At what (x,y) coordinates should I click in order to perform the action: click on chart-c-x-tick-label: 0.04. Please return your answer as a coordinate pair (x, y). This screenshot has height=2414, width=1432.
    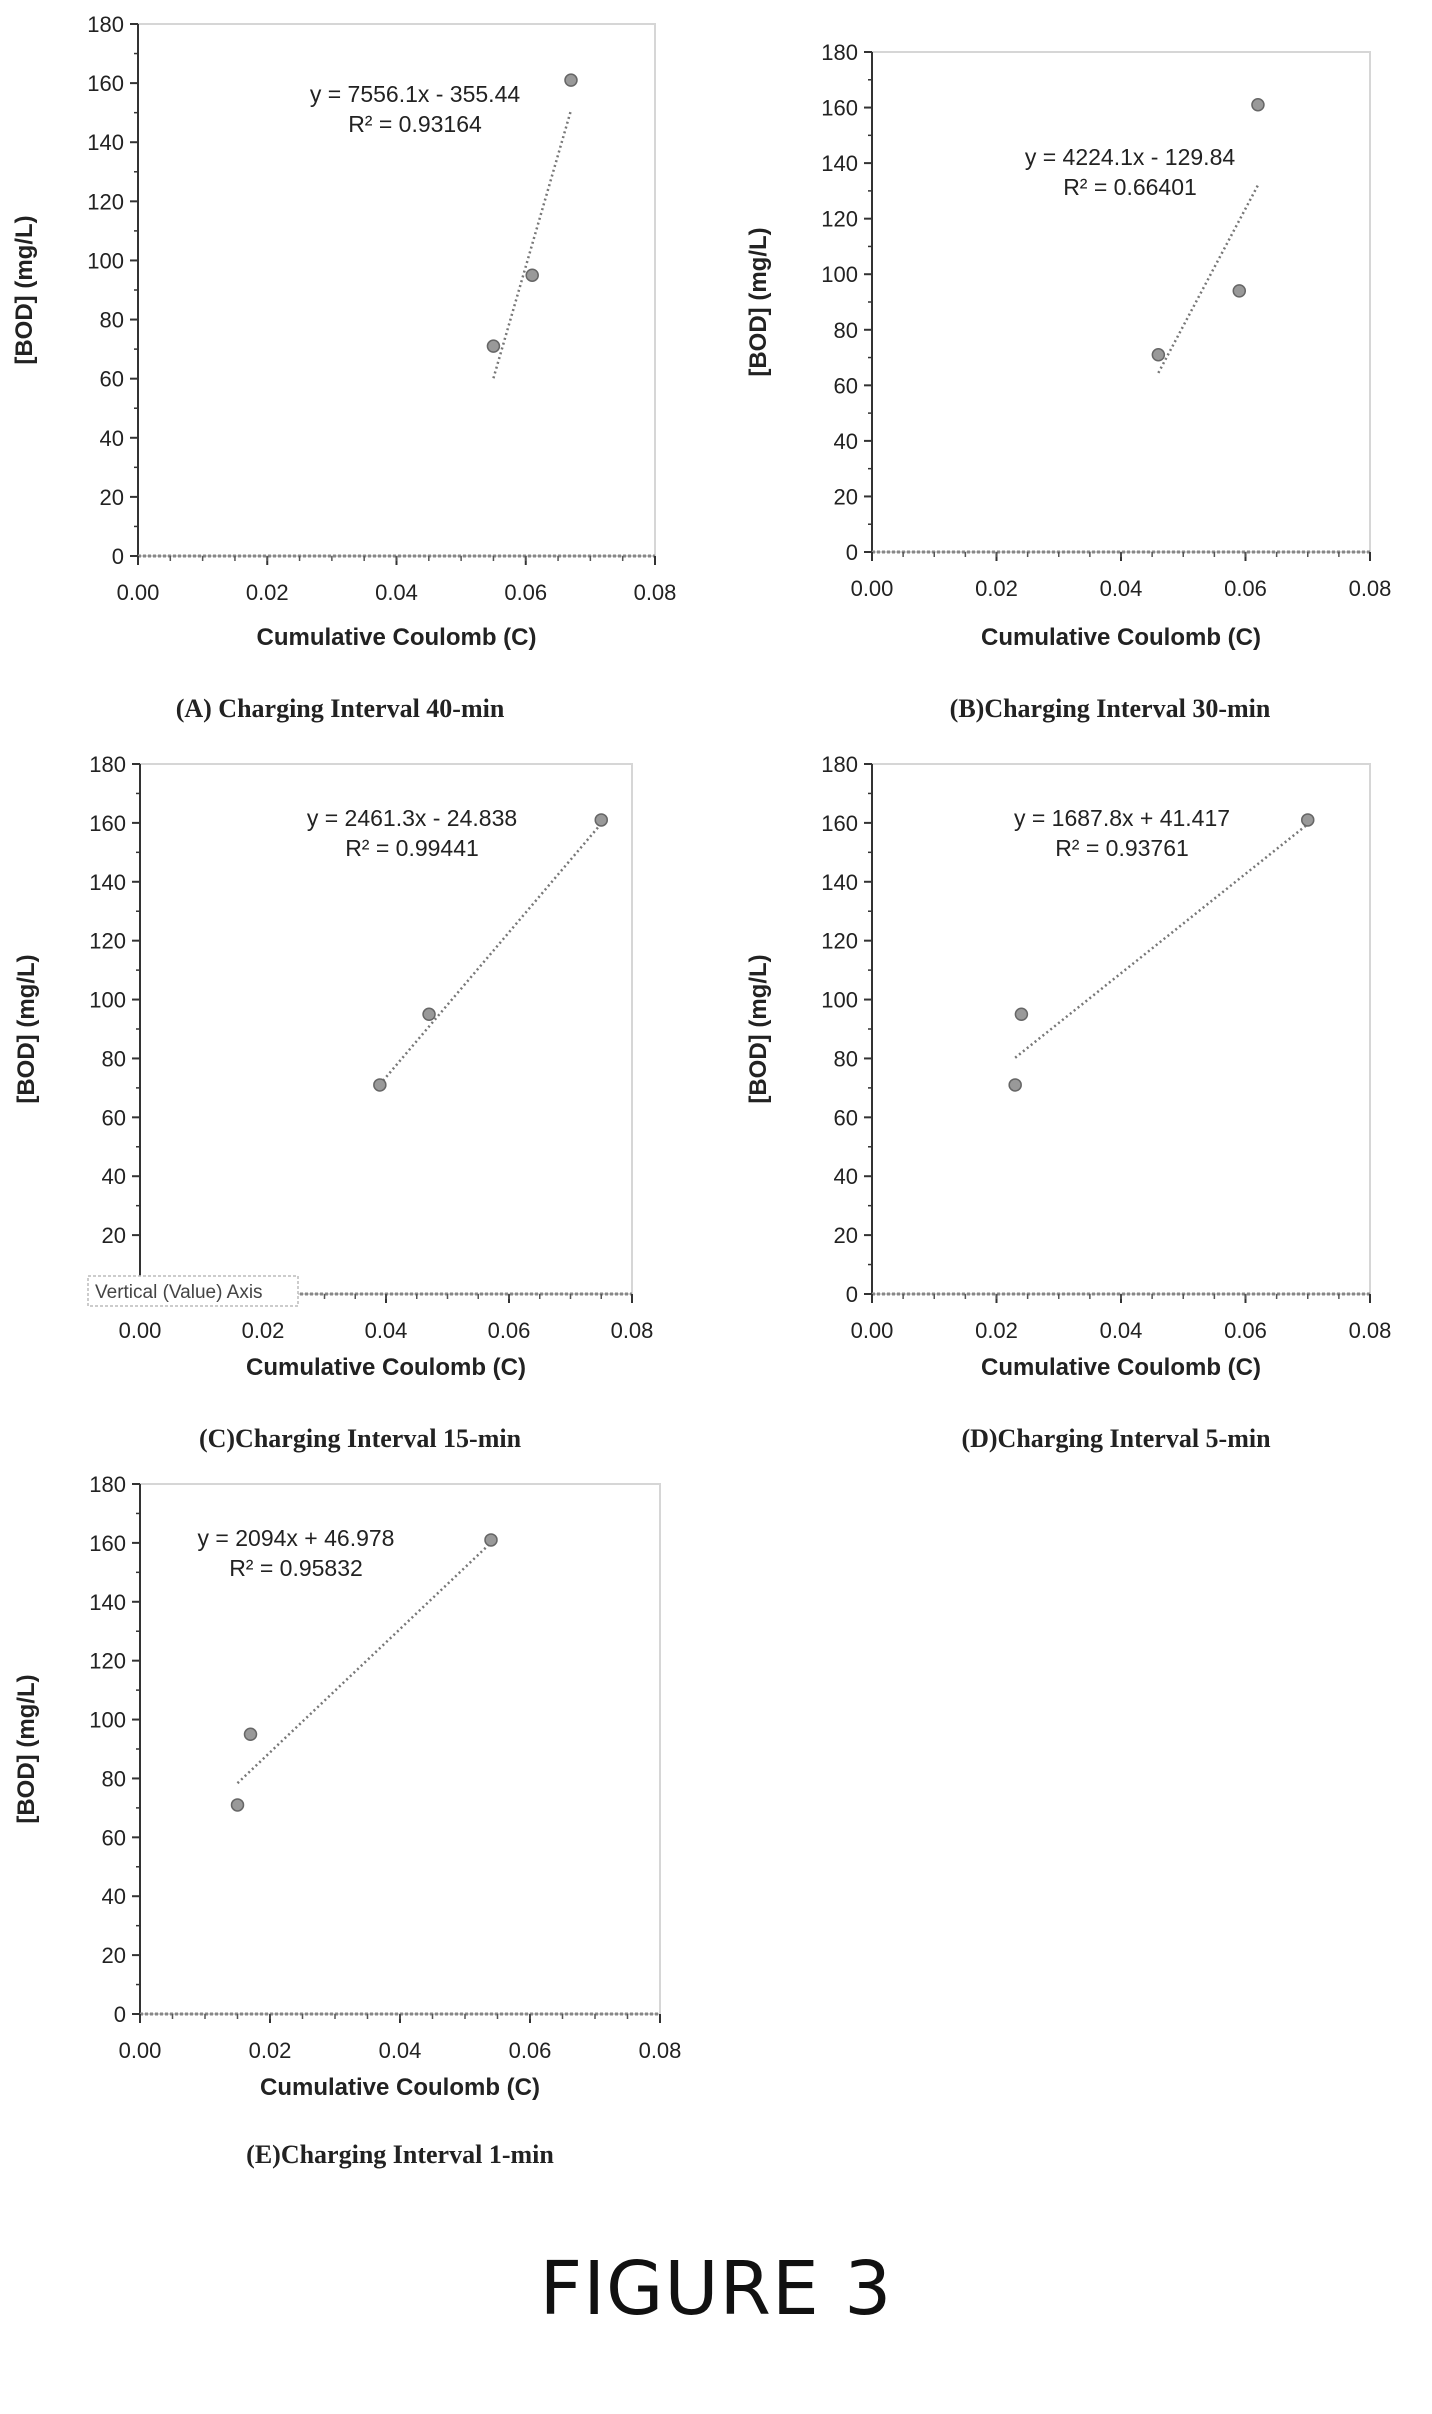
    Looking at the image, I should click on (386, 1330).